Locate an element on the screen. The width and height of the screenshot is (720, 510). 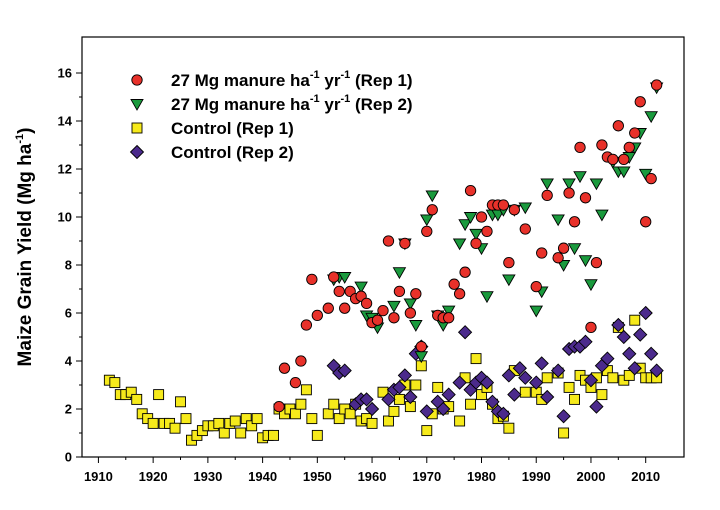
legend-label: Control (Rep 1) is located at coordinates (232, 128).